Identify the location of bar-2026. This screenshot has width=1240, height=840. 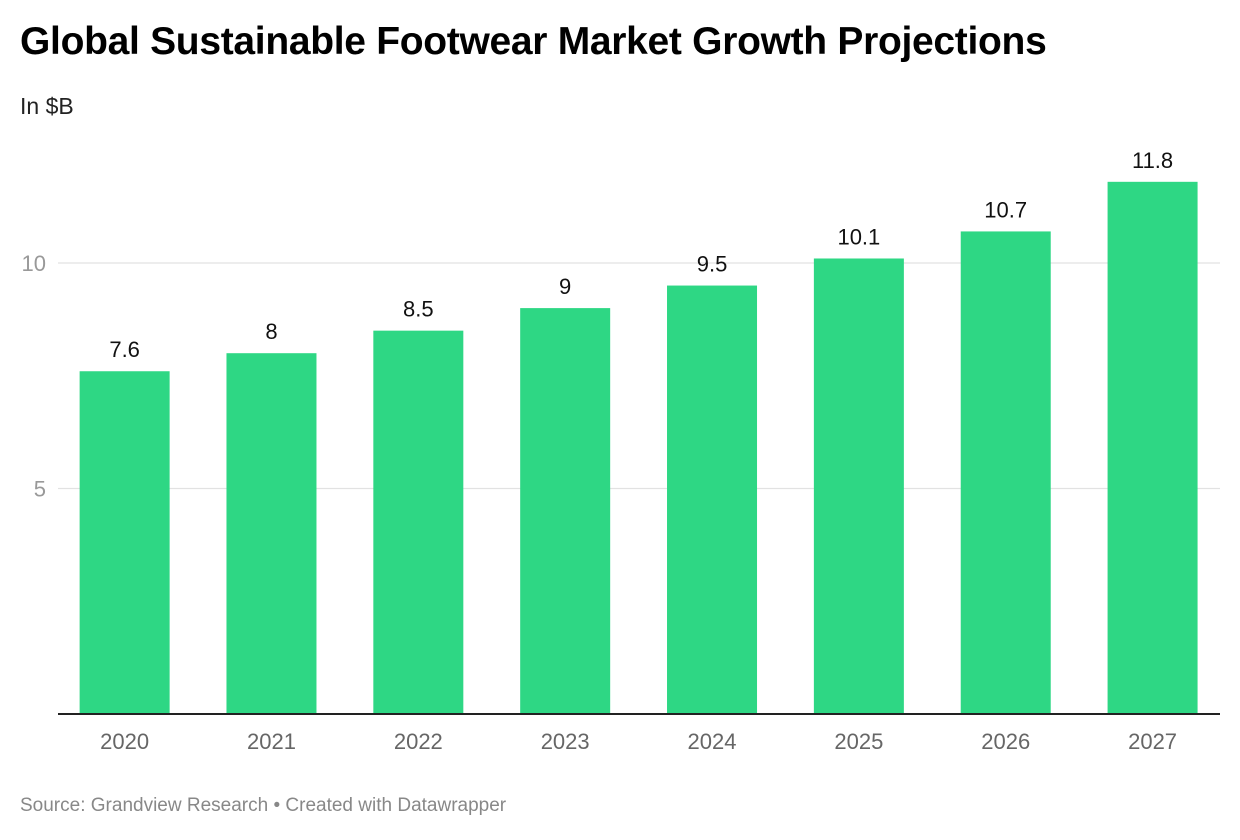
(1005, 472).